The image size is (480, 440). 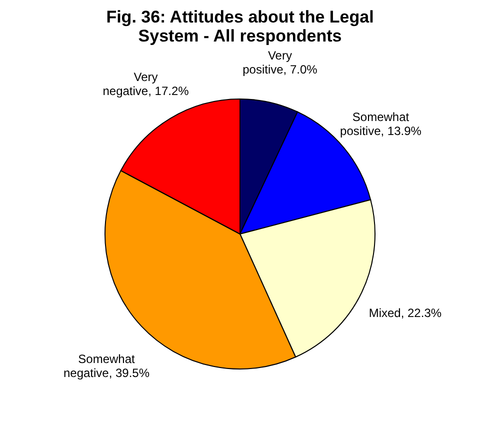 What do you see at coordinates (106, 366) in the screenshot?
I see `slice-label: Somewhat negative, 39.5%` at bounding box center [106, 366].